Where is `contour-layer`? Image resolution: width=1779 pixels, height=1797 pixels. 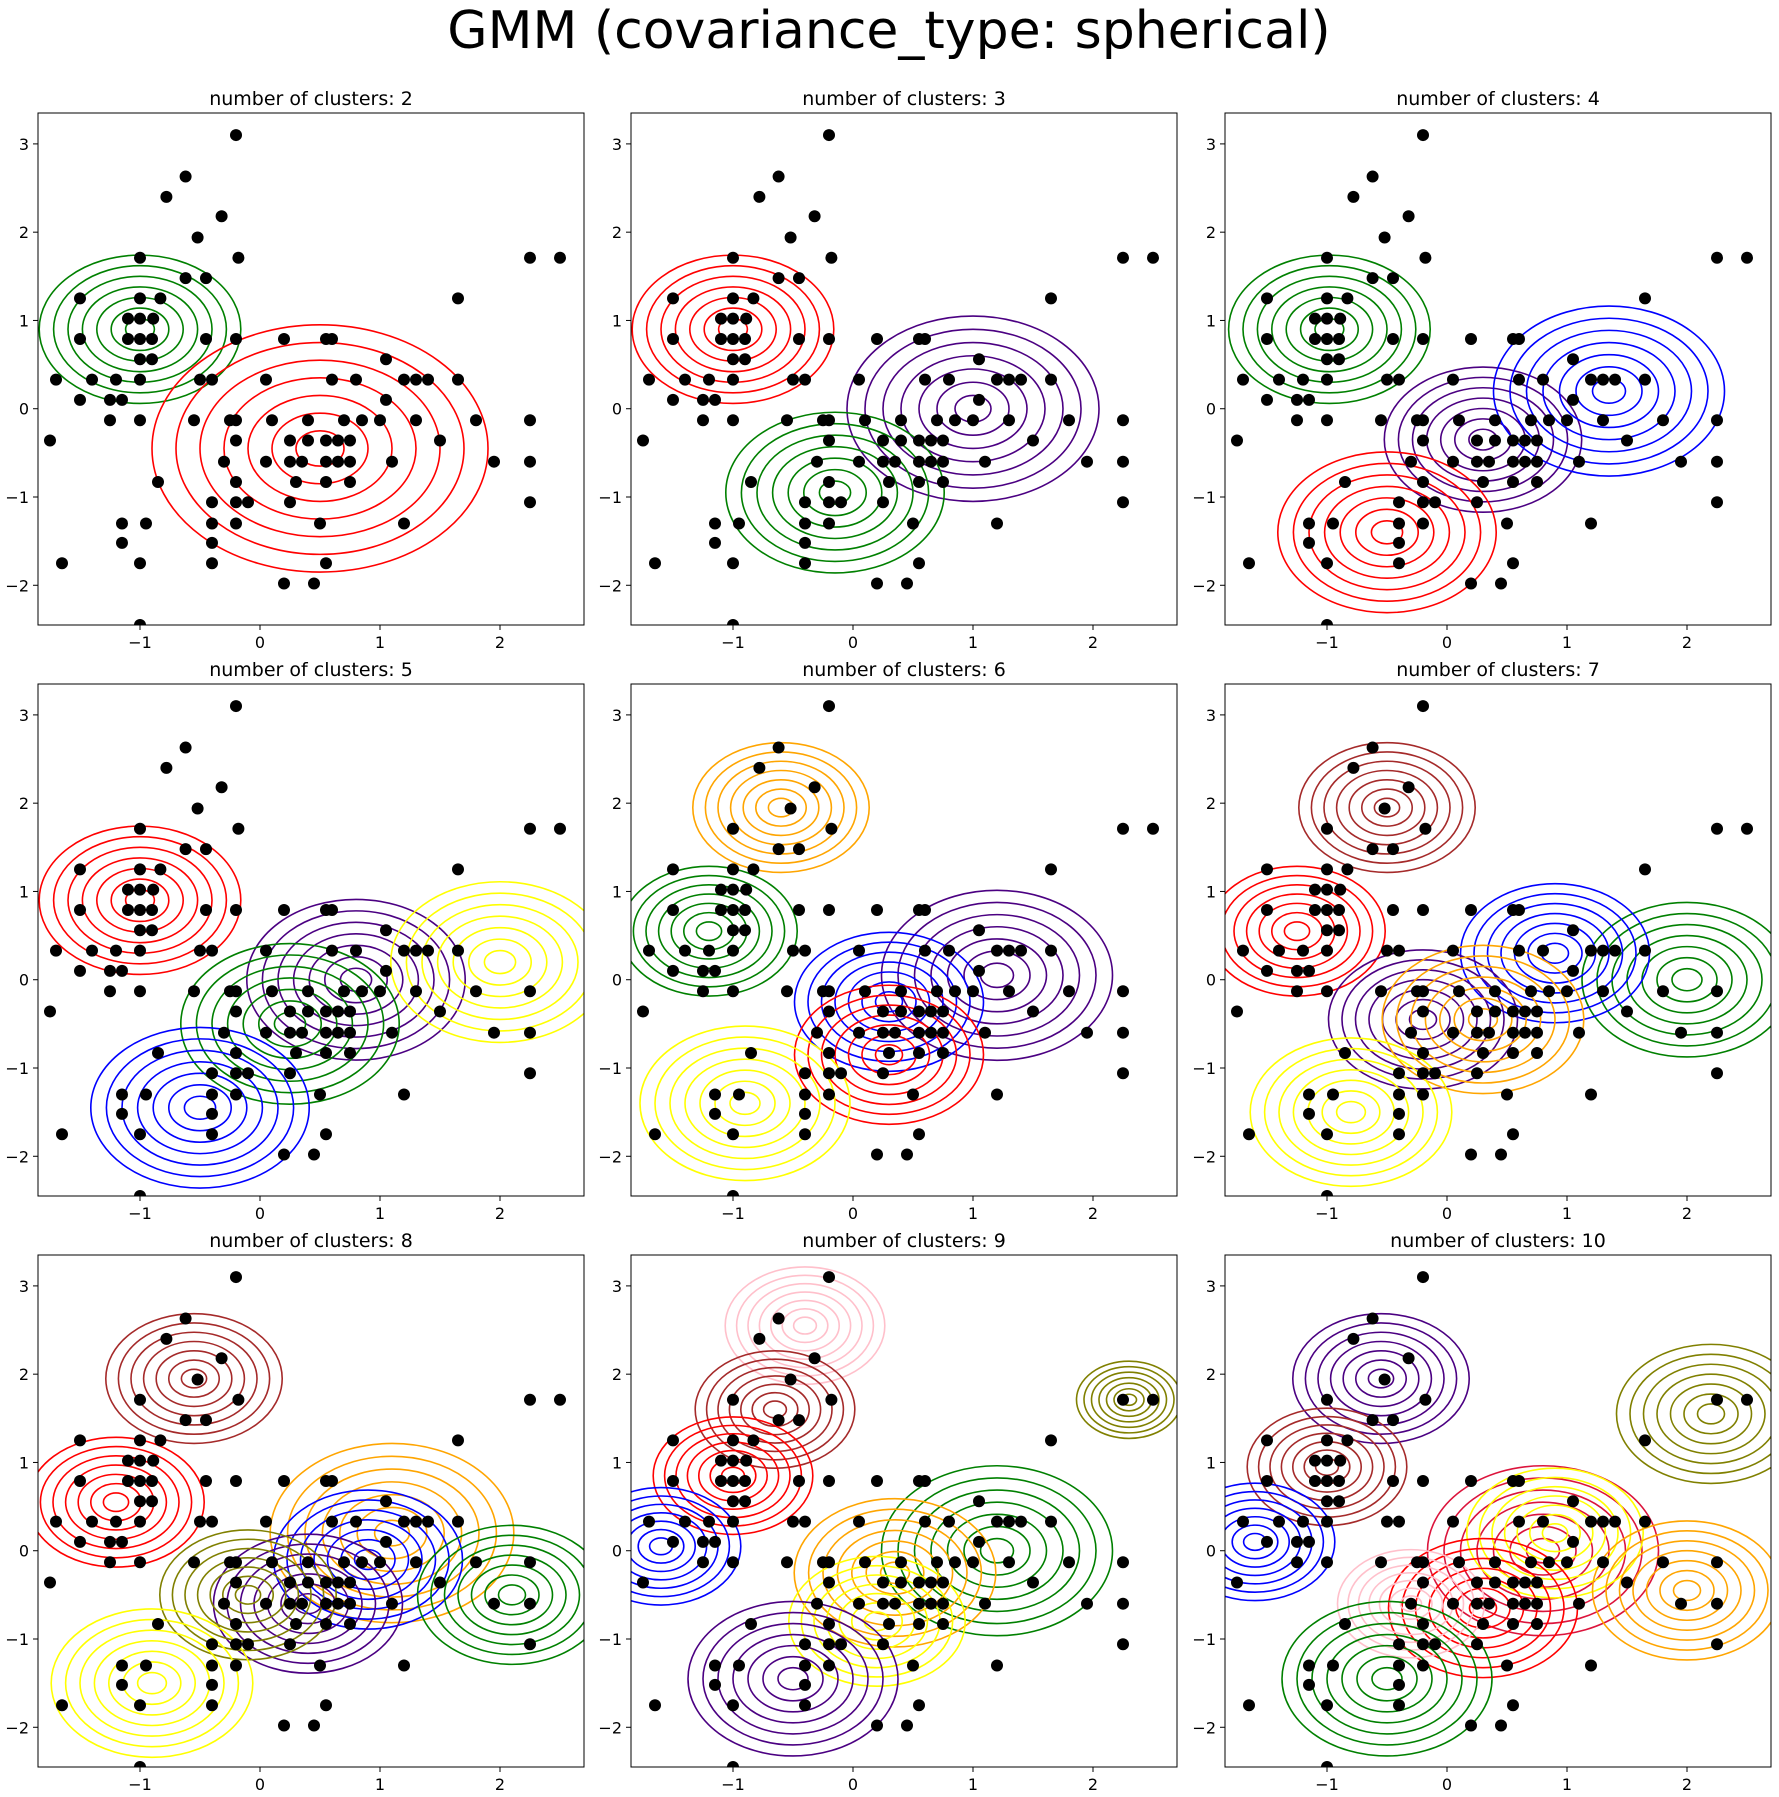 contour-layer is located at coordinates (1498, 964).